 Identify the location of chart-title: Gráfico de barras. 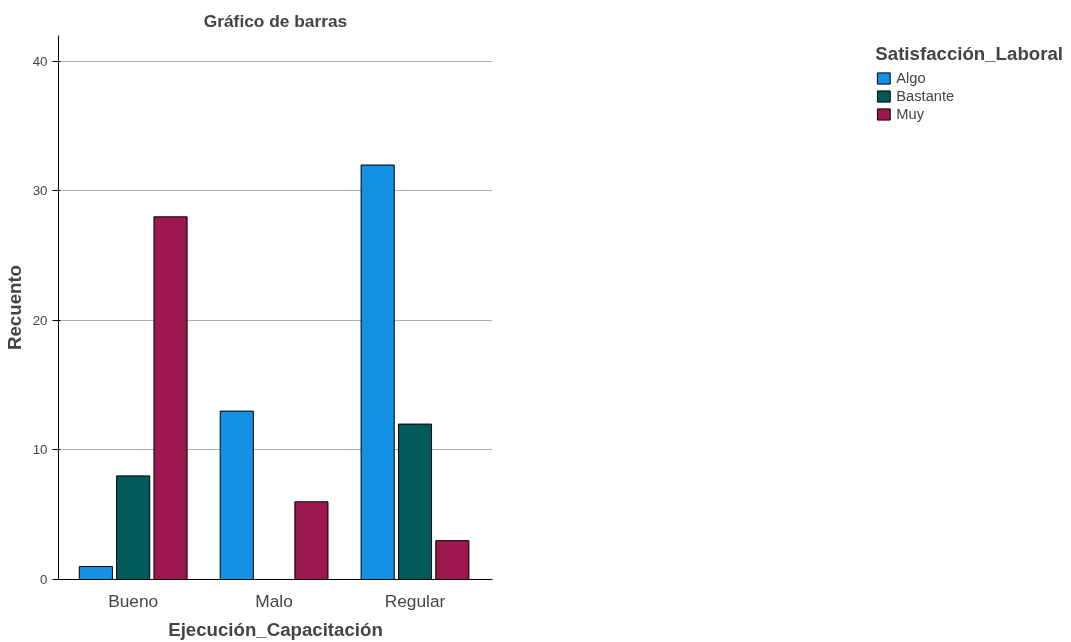
(275, 20).